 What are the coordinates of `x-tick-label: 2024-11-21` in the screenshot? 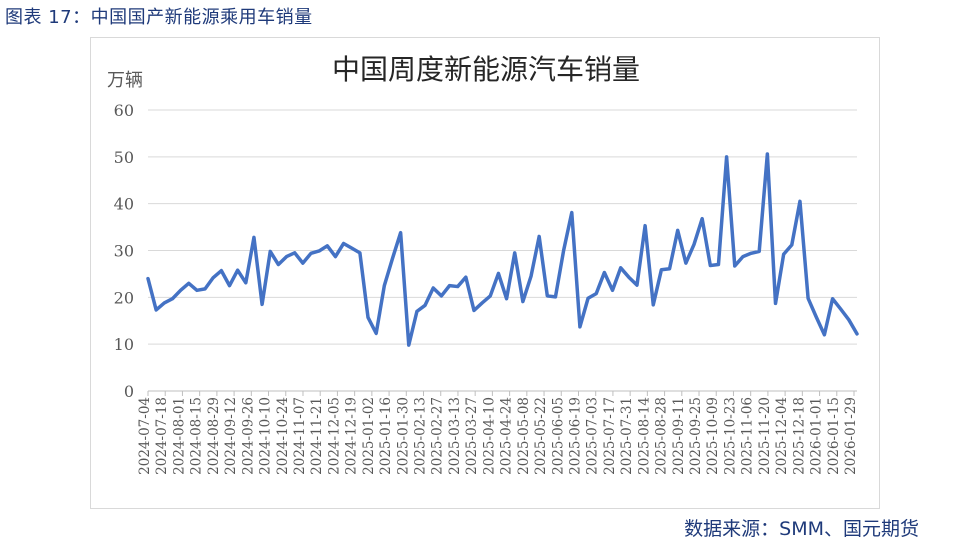 It's located at (317, 436).